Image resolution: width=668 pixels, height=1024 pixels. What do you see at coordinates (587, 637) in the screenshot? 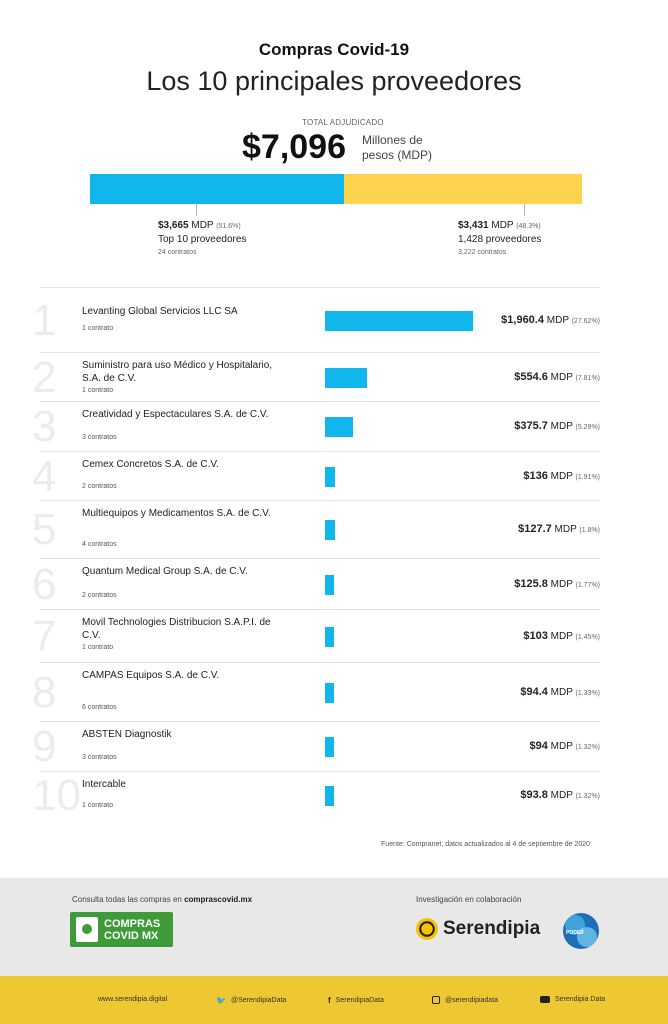
I see `amount-pct: (1.45%)` at bounding box center [587, 637].